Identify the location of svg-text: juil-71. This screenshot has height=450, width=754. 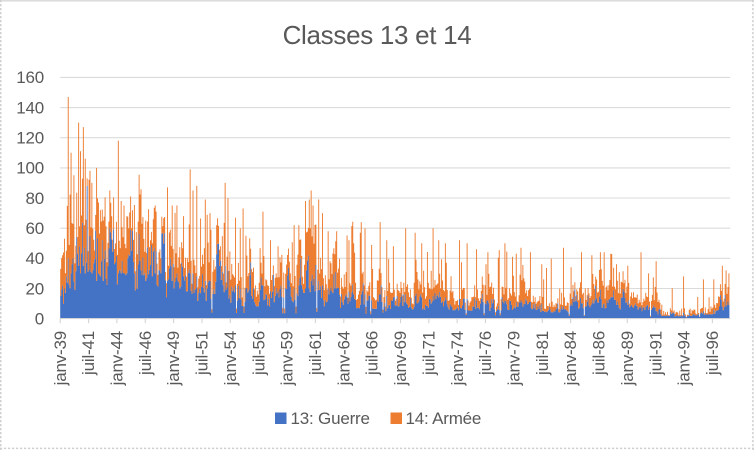
(428, 353).